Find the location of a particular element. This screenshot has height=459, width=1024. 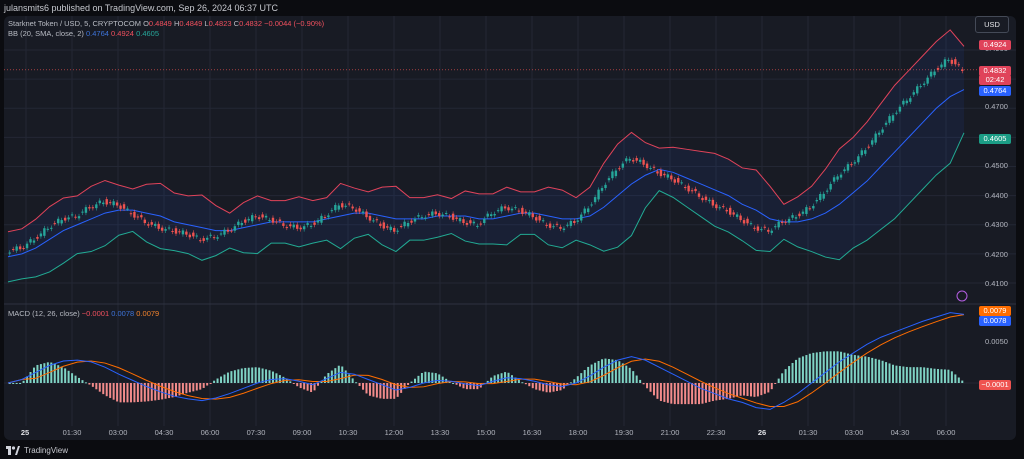

macd-y-tick: 0.0050 is located at coordinates (996, 341).